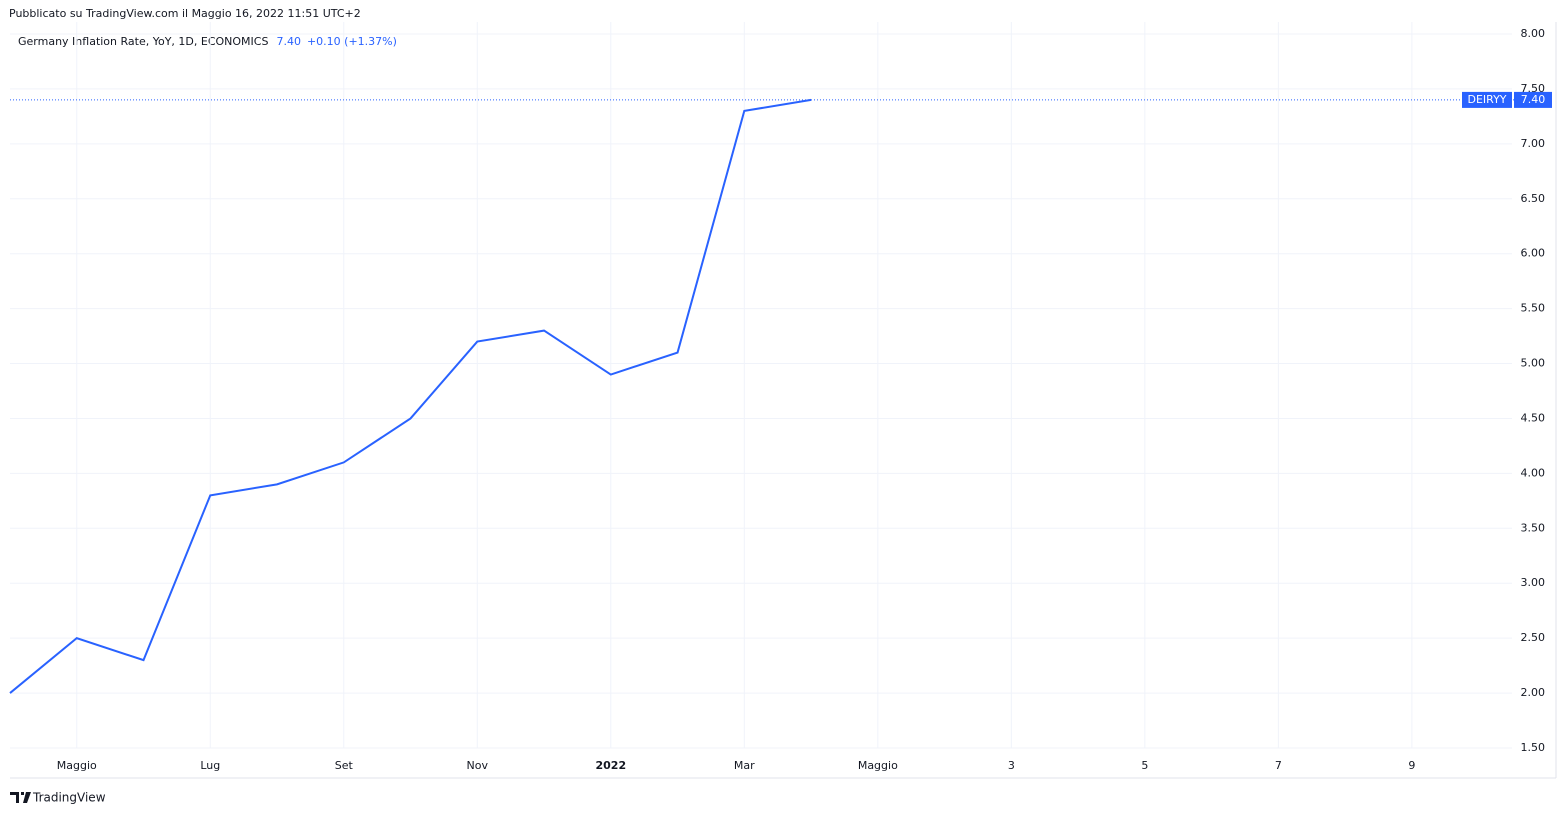  What do you see at coordinates (744, 765) in the screenshot?
I see `x-tick-label: Mar` at bounding box center [744, 765].